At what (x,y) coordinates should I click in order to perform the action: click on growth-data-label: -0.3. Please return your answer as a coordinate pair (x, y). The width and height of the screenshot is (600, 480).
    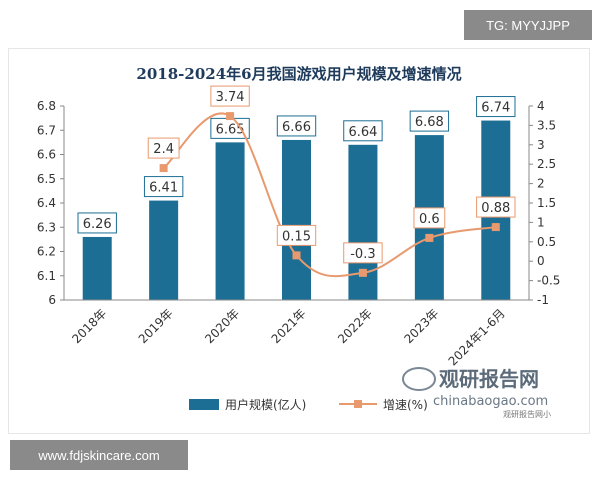
    Looking at the image, I should click on (362, 254).